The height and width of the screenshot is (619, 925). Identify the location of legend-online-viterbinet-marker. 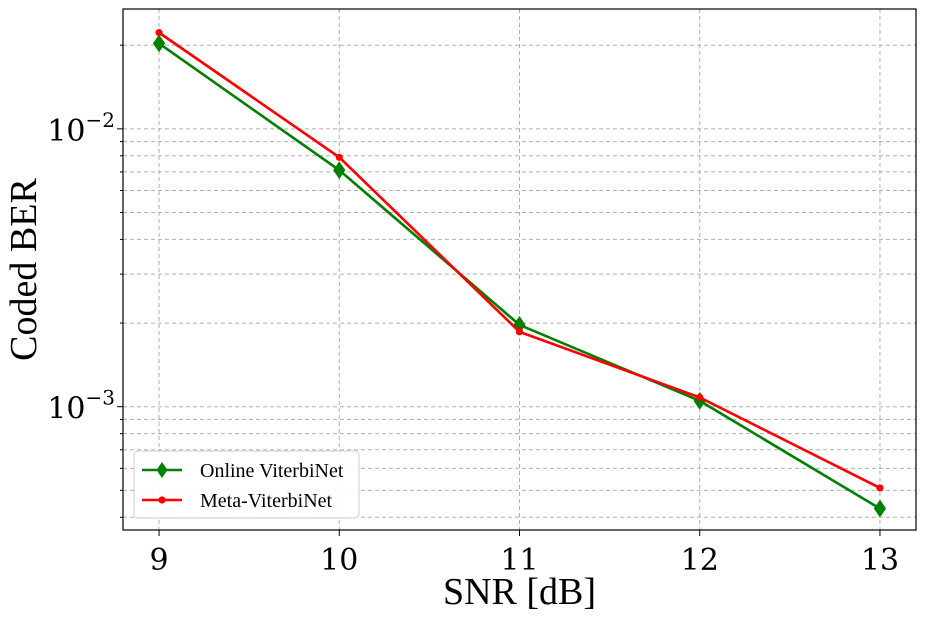
(162, 470).